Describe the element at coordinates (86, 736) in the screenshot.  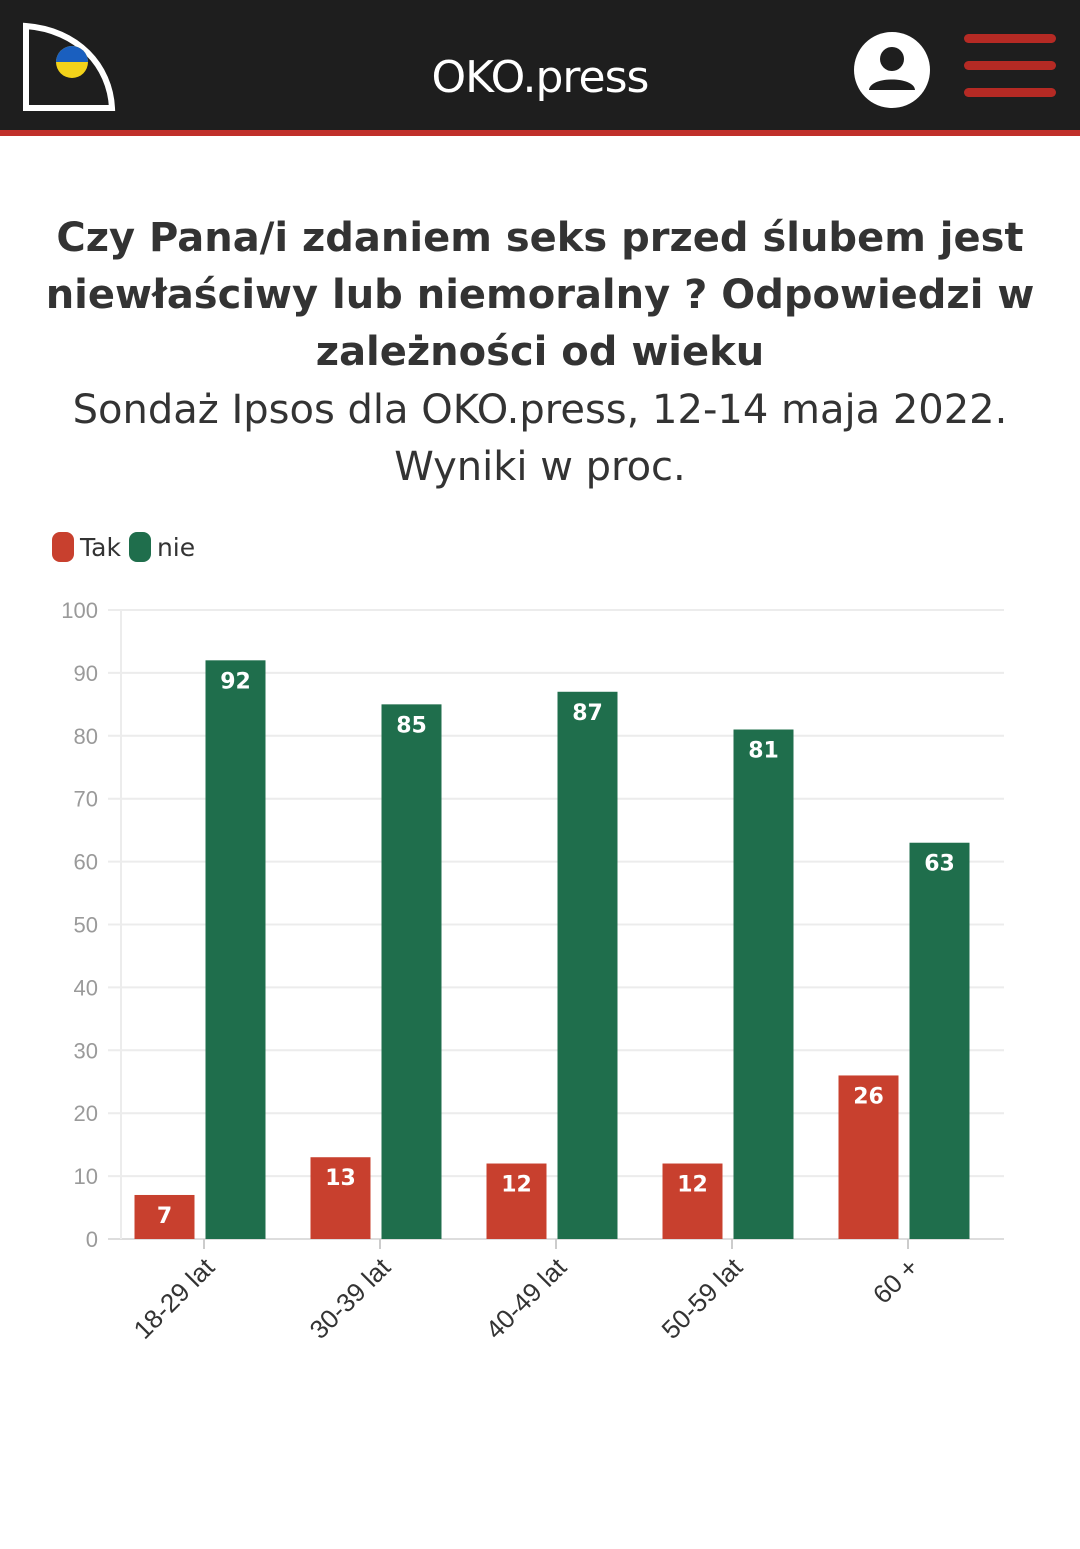
I see `y-tick-label: 80` at that location.